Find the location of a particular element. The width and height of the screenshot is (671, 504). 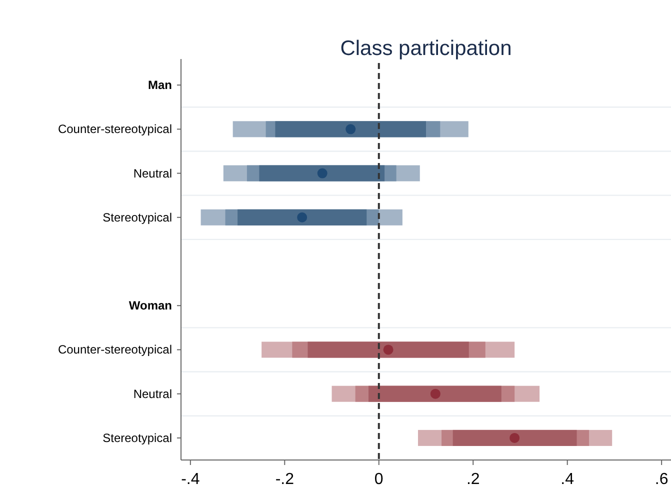

chart-title: Class participation is located at coordinates (426, 48).